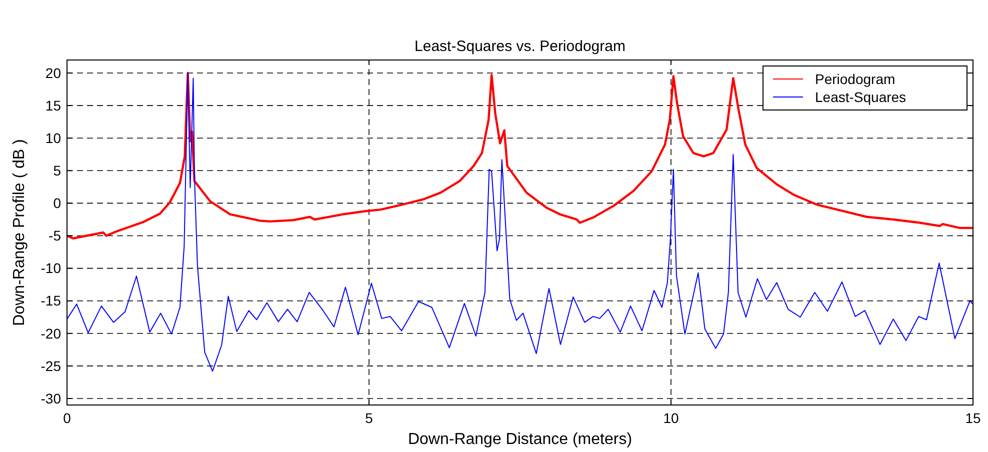 This screenshot has width=988, height=452. Describe the element at coordinates (53, 138) in the screenshot. I see `y-tick-label: 10` at that location.